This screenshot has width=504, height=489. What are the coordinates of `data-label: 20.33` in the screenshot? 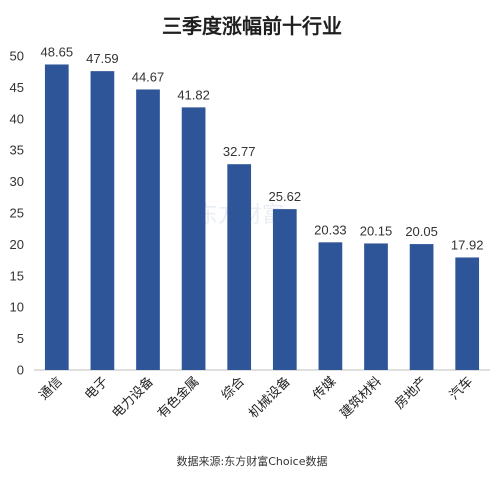 It's located at (330, 229).